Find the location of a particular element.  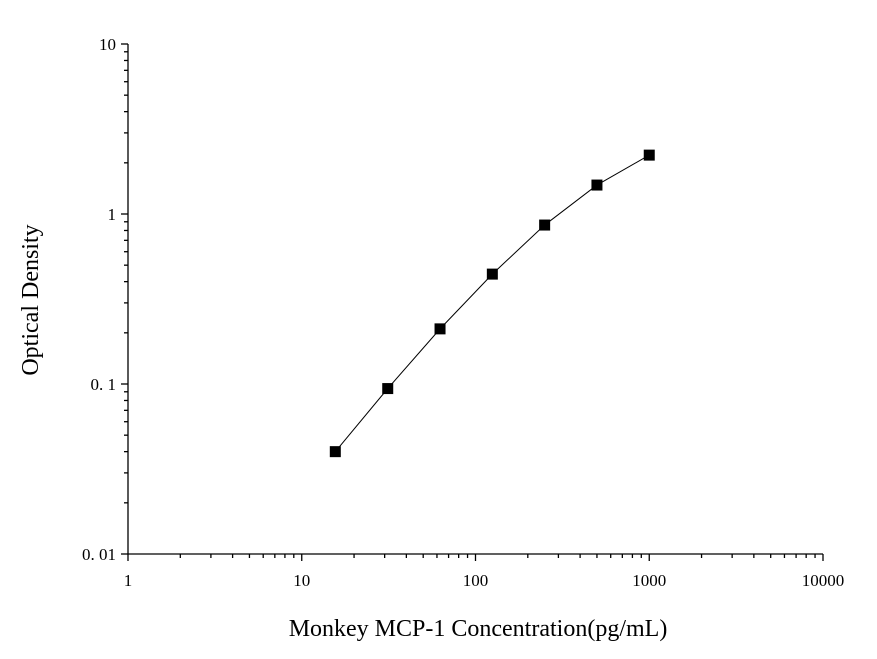

x-tick-label: 1 is located at coordinates (128, 580).